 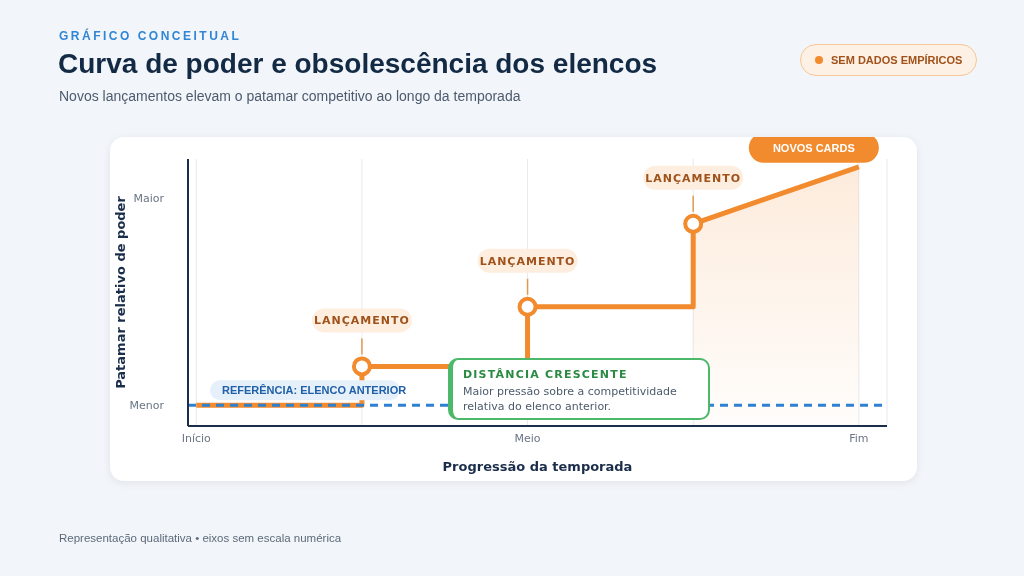 I want to click on ref-line-label: REFERÊNCIA: ELENCO ANTERIOR, so click(x=314, y=390).